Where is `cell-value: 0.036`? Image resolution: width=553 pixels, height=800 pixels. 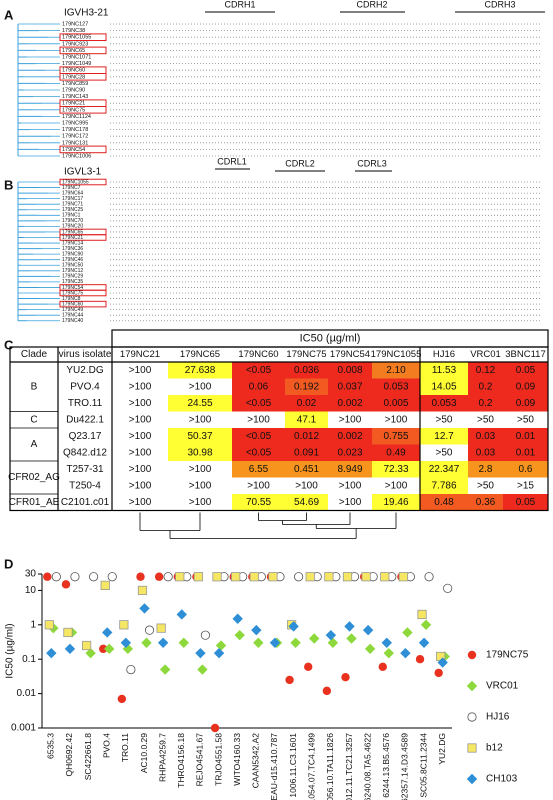
cell-value: 0.036 is located at coordinates (306, 370).